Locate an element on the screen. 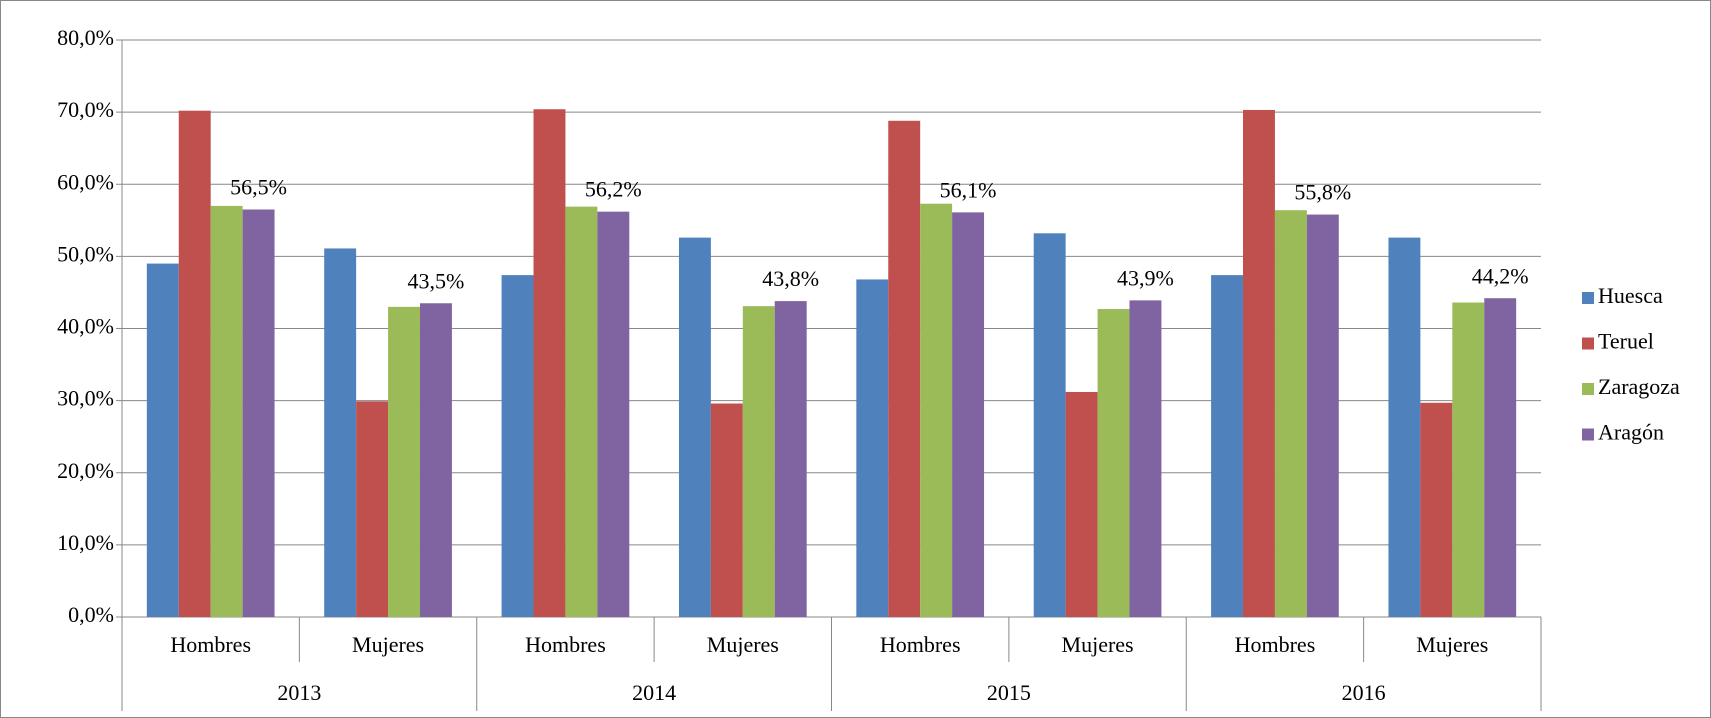 Image resolution: width=1711 pixels, height=718 pixels. data-label: 56,2% is located at coordinates (613, 189).